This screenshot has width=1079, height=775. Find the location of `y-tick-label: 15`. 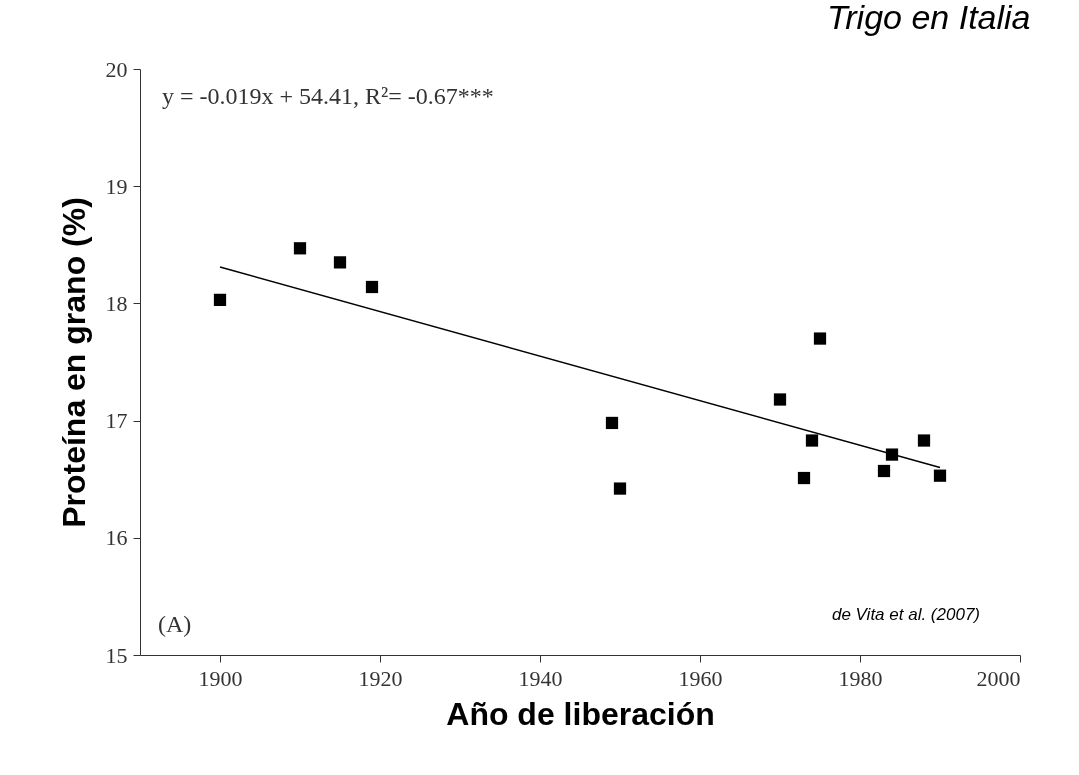

y-tick-label: 15 is located at coordinates (116, 655).